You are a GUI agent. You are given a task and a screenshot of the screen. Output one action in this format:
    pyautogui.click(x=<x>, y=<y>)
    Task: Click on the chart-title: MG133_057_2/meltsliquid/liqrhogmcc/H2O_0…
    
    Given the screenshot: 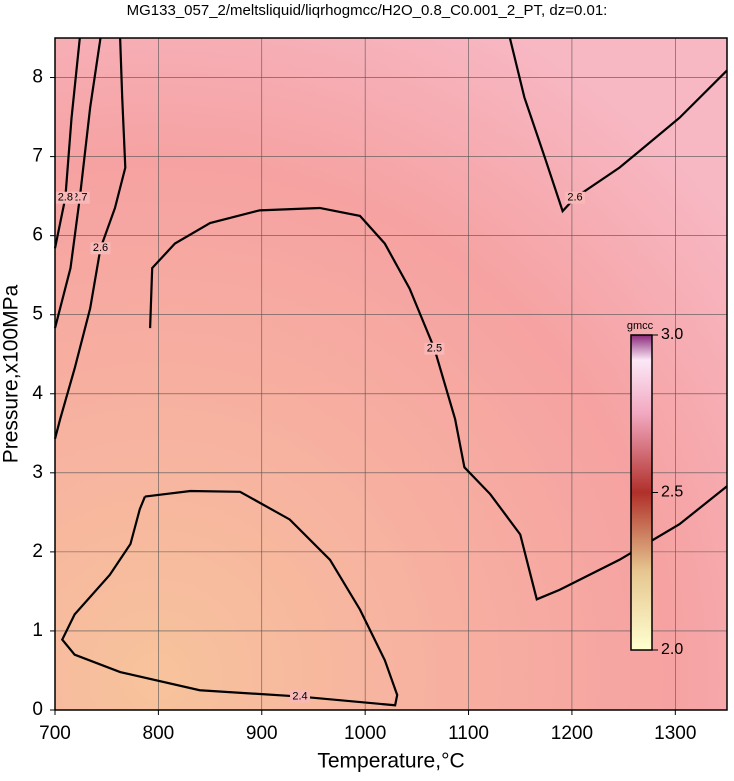 What is the action you would take?
    pyautogui.click(x=367, y=10)
    